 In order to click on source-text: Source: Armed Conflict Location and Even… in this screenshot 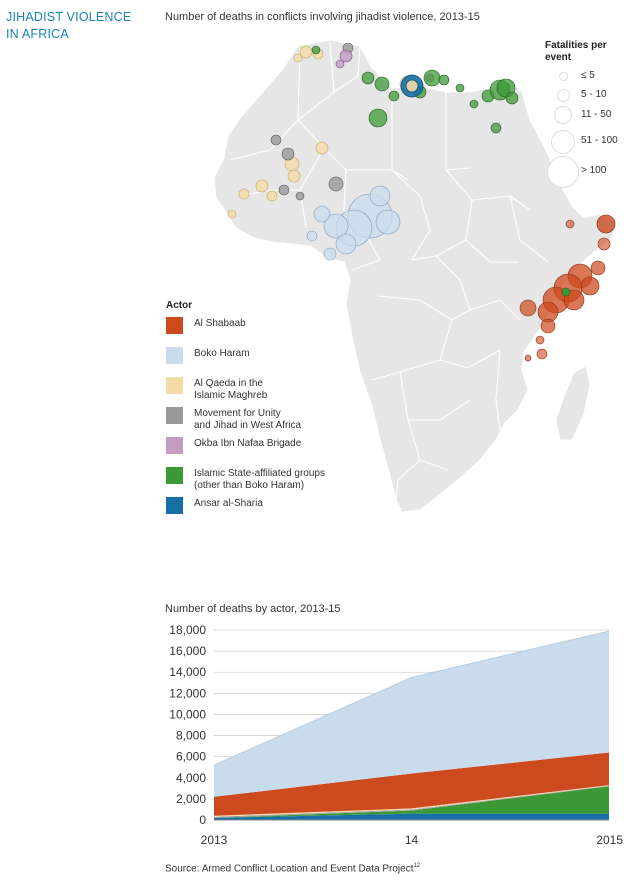, I will do `click(289, 869)`.